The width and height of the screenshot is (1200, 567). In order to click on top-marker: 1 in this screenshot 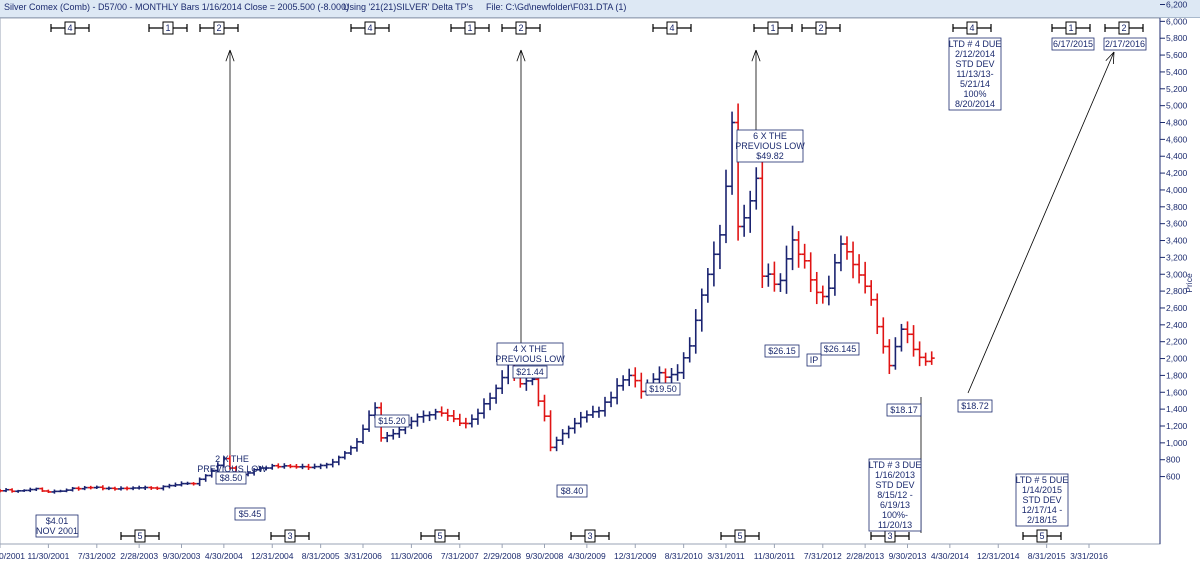, I will do `click(470, 28)`.